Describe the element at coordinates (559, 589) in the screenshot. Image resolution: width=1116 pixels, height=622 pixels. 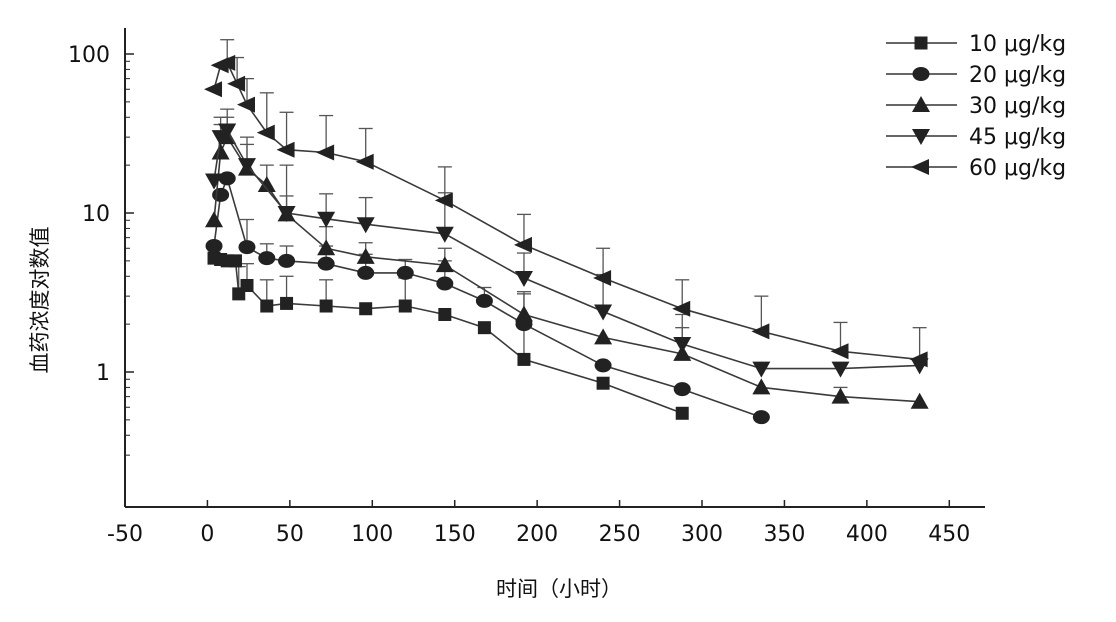
I see `x-axis-title: 时间（小时）` at that location.